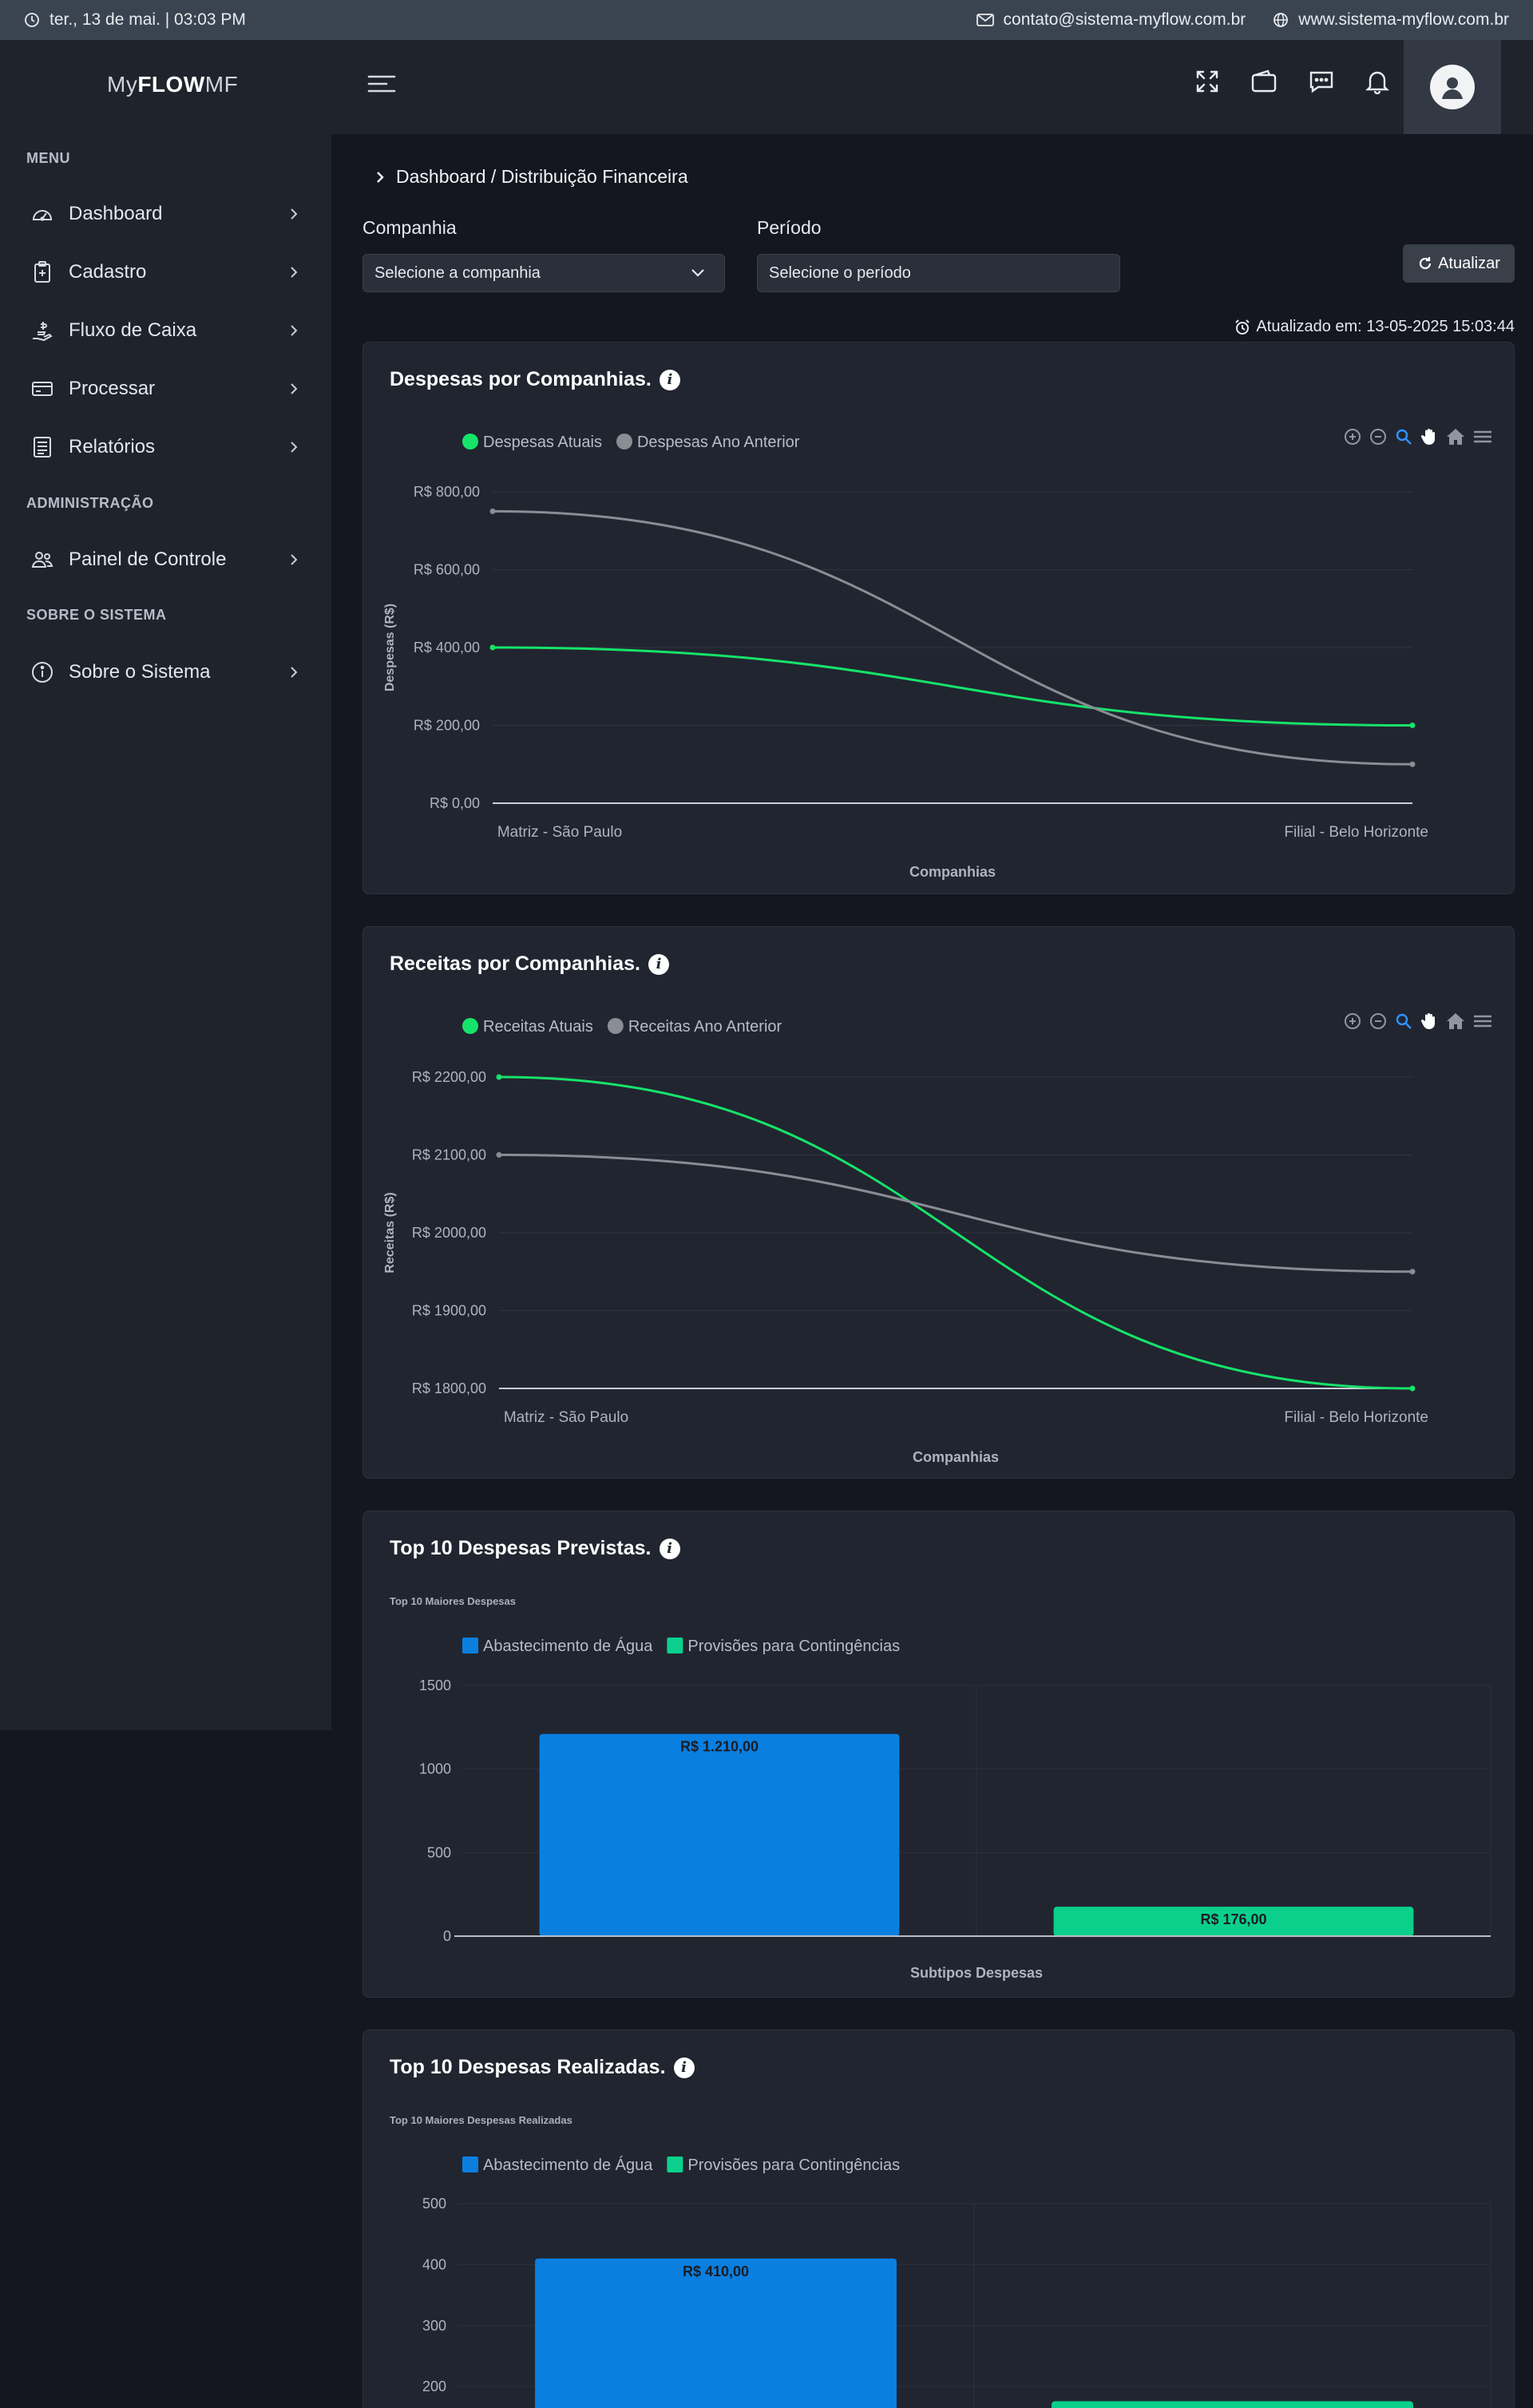 This screenshot has width=1533, height=2408. What do you see at coordinates (42, 389) in the screenshot?
I see `credit-card-icon` at bounding box center [42, 389].